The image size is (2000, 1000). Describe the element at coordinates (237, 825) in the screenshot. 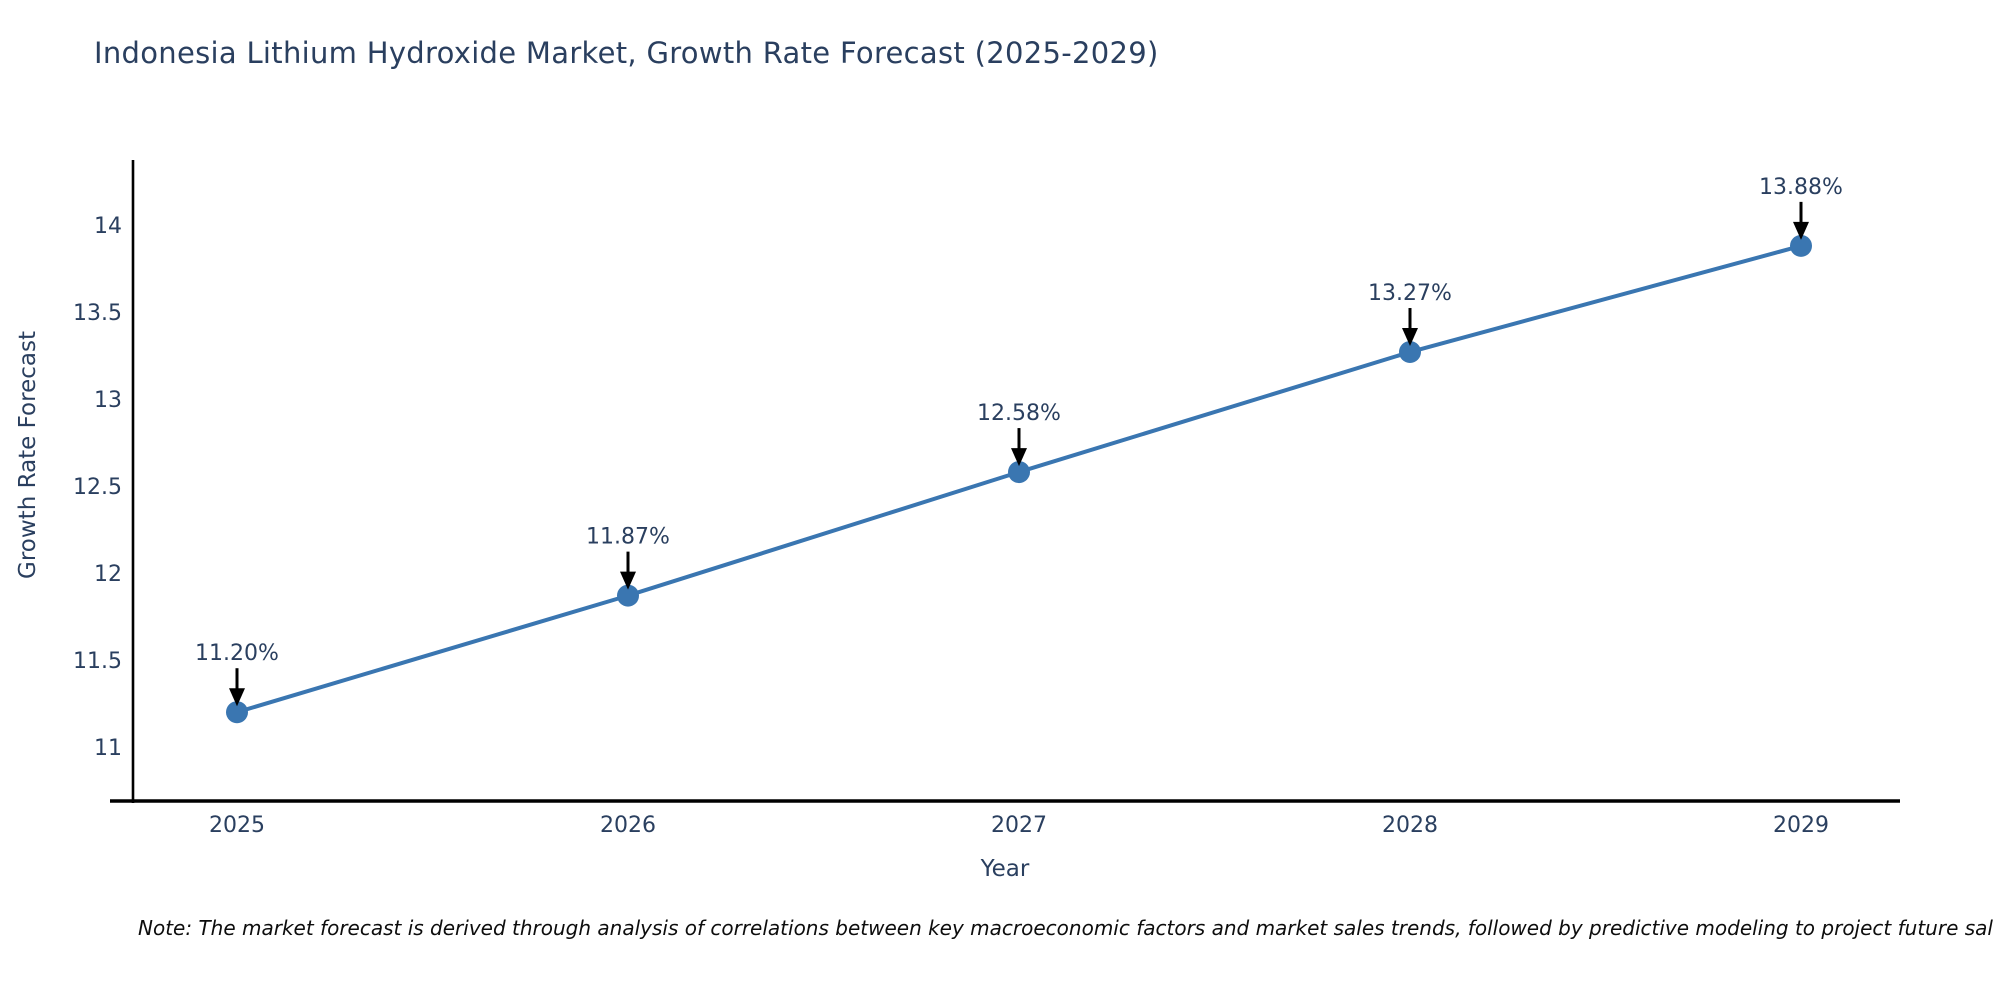

I see `x-tick-label: 2025` at that location.